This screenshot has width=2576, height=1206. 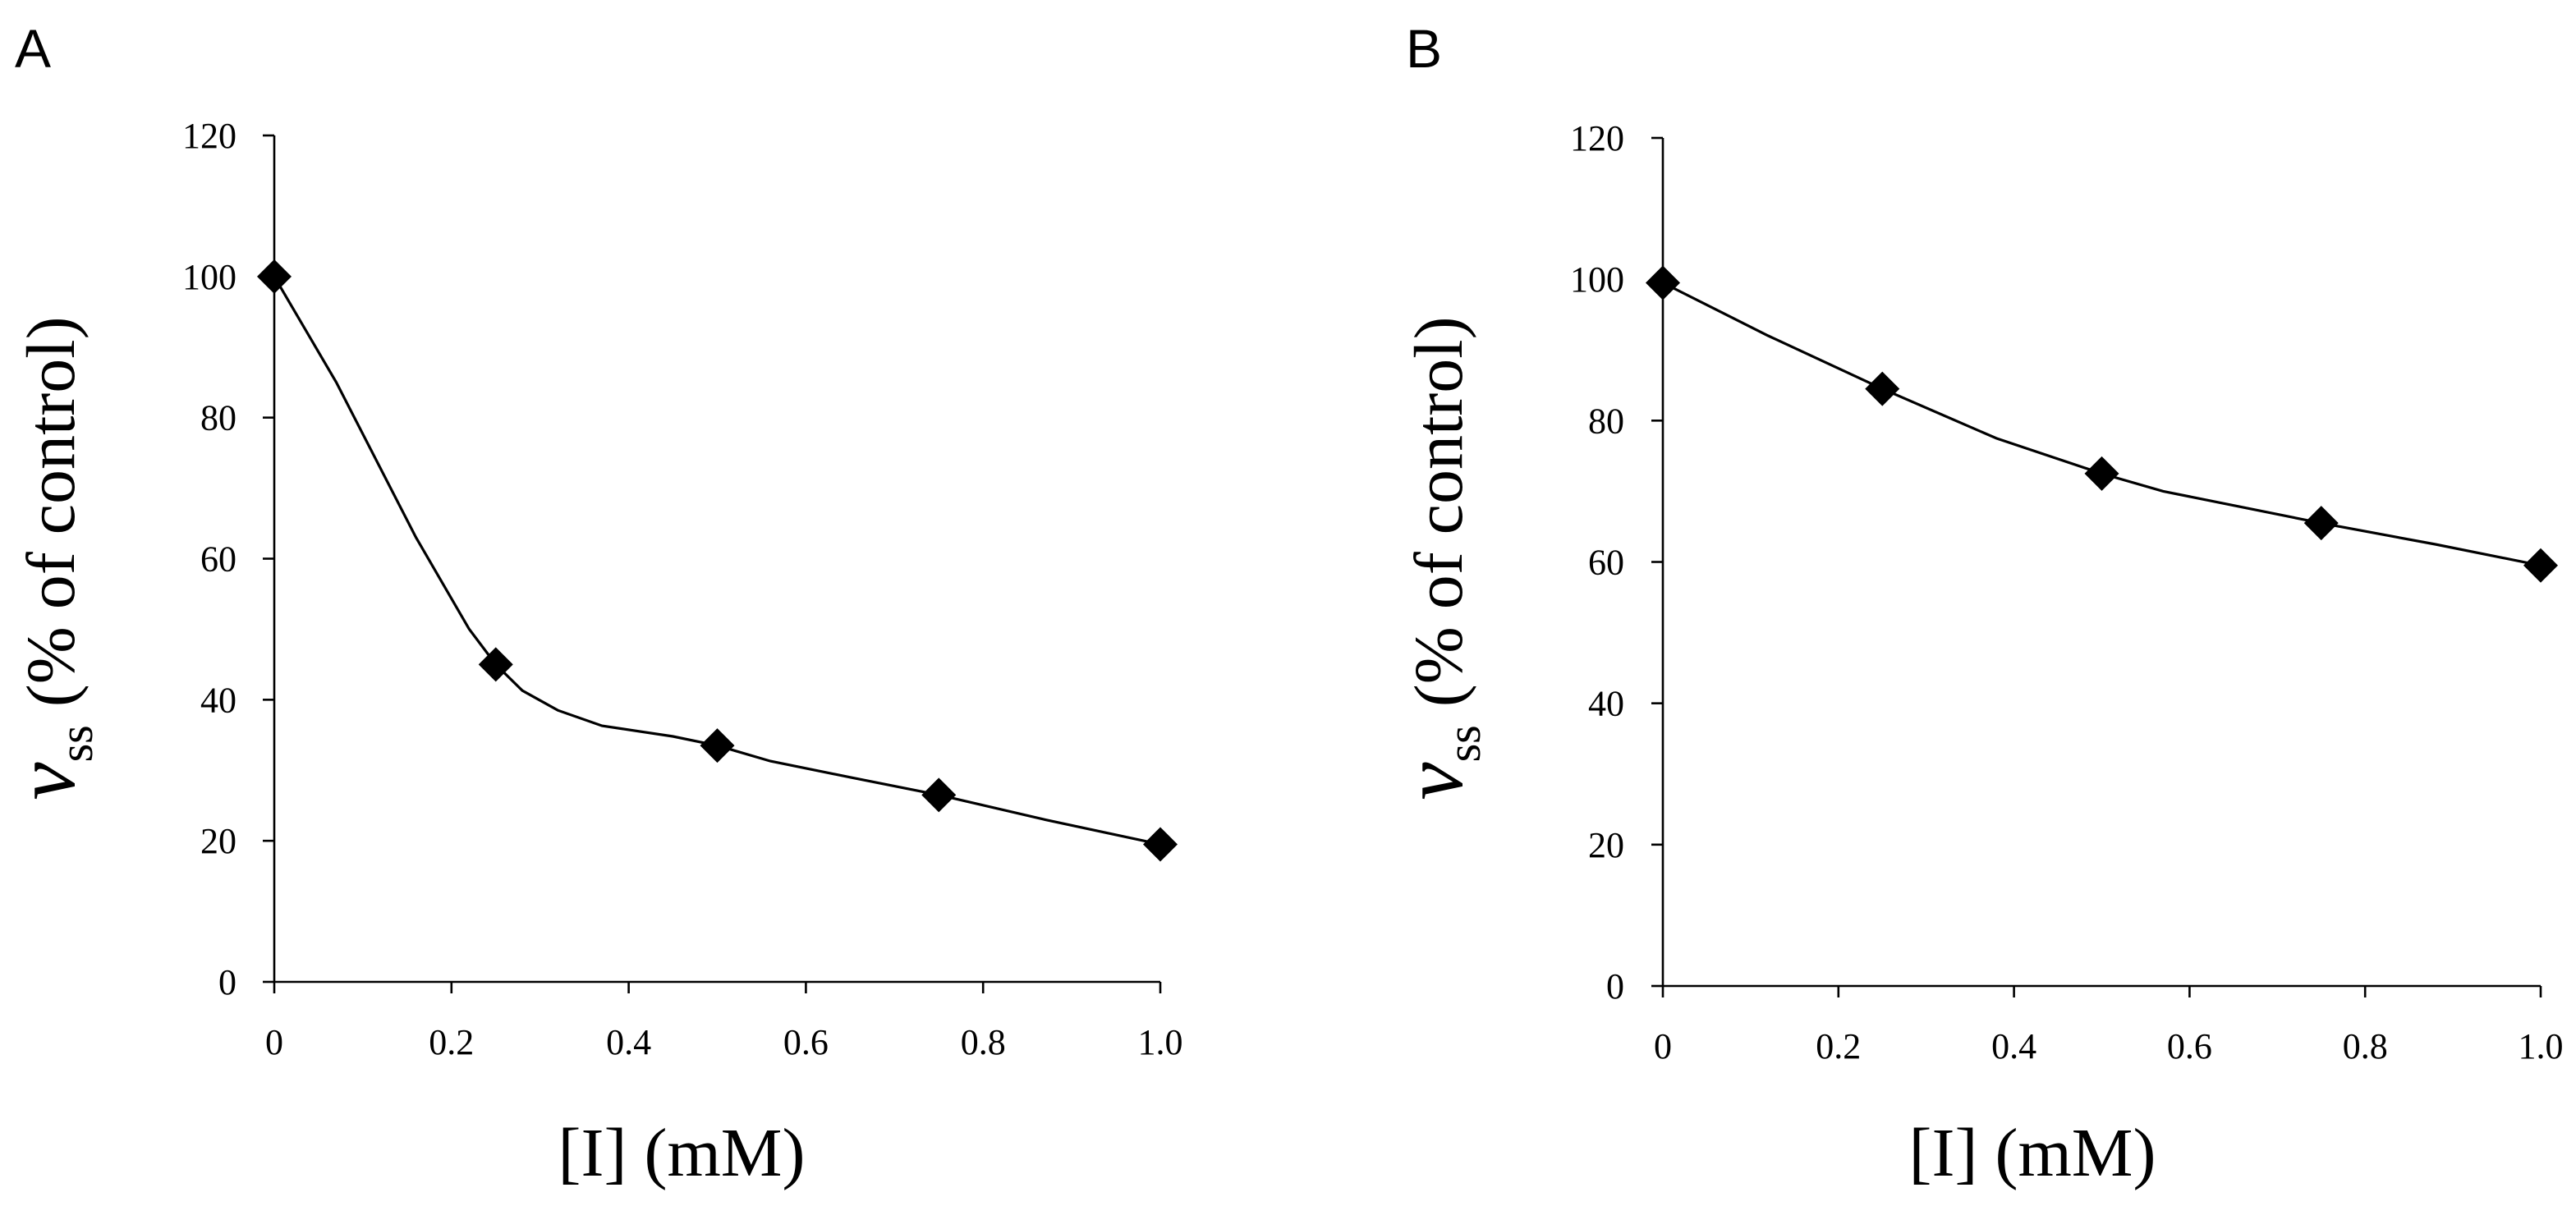 I want to click on panel-b-y-tick-label: 120, so click(x=1597, y=138).